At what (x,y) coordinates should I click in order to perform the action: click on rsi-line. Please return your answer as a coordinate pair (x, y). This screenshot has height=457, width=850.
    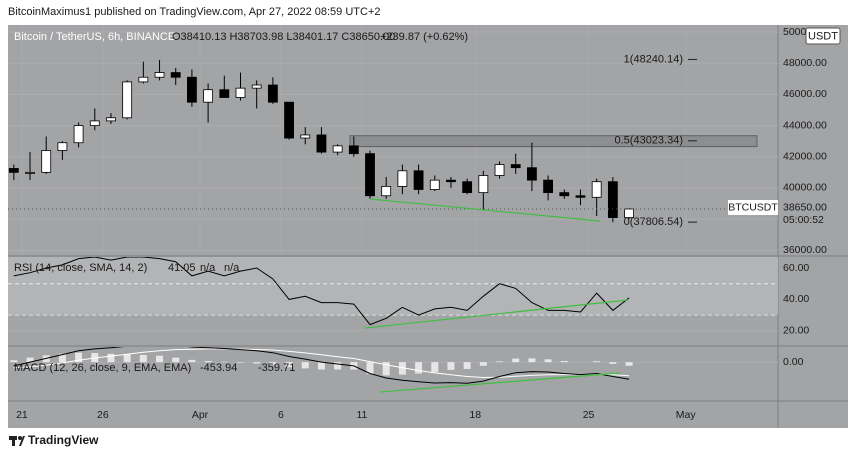
    Looking at the image, I should click on (321, 291).